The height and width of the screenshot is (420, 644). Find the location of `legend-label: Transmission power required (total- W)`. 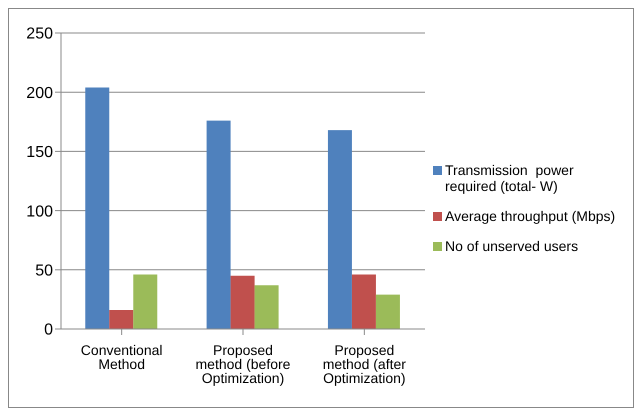

legend-label: Transmission power required (total- W) is located at coordinates (510, 178).